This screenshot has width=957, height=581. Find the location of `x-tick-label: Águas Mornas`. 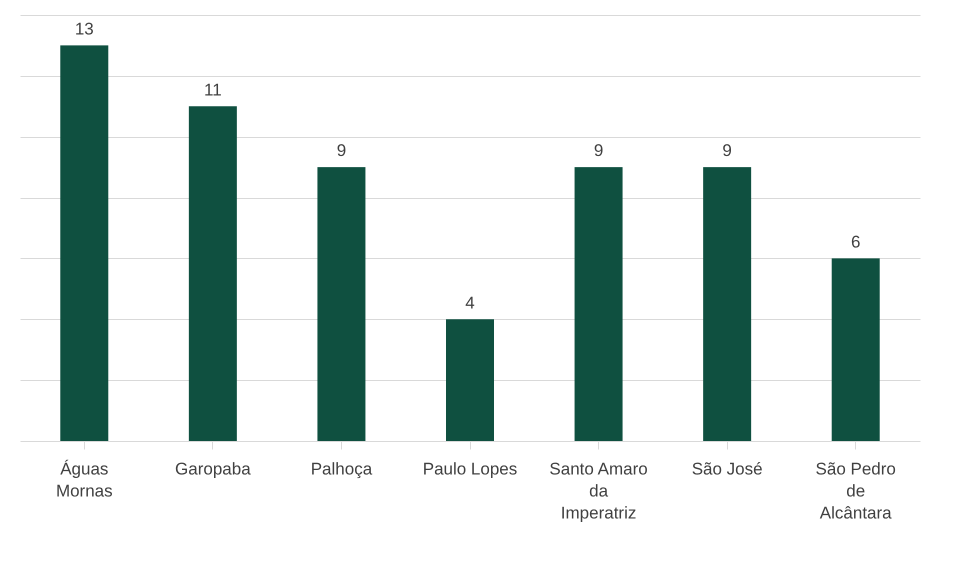

x-tick-label: Águas Mornas is located at coordinates (84, 480).